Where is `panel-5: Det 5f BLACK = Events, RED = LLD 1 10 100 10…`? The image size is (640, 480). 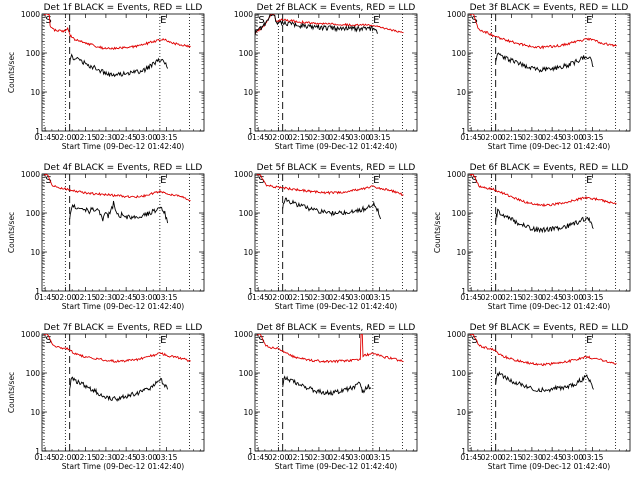 panel-5: Det 5f BLACK = Events, RED = LLD 1 10 100 10… is located at coordinates (326, 237).